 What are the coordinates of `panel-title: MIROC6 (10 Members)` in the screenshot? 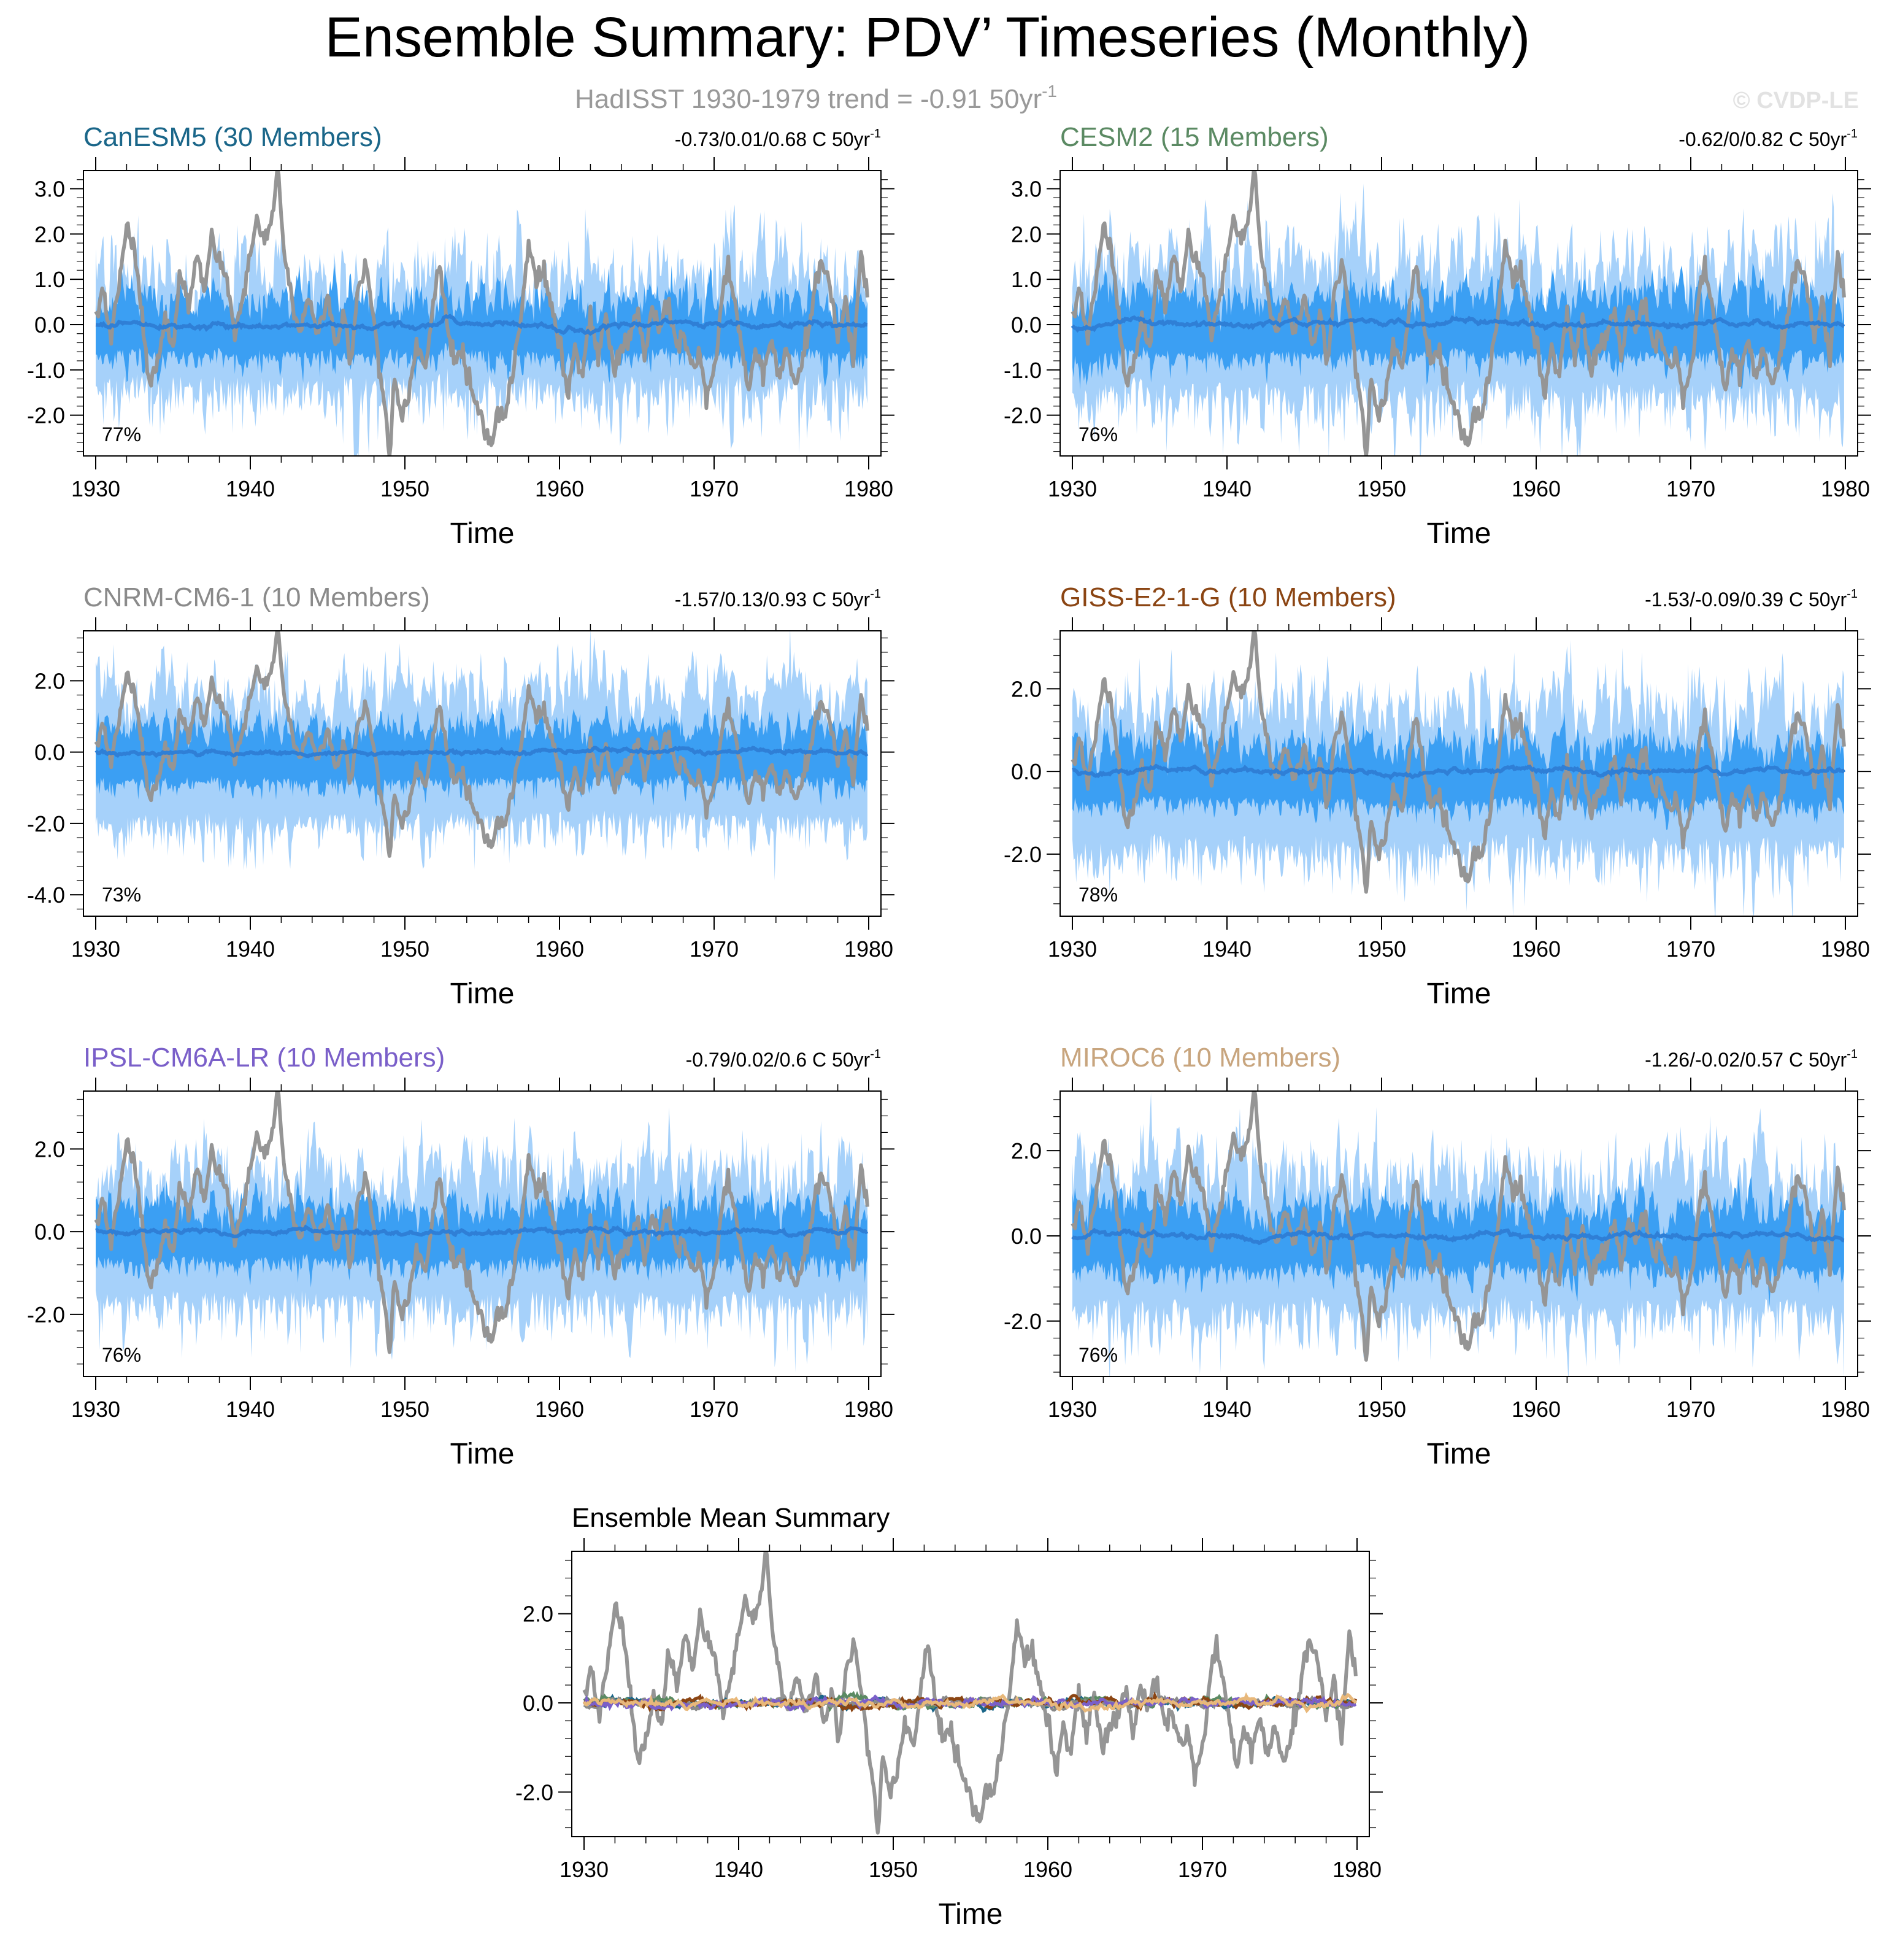 It's located at (1200, 1058).